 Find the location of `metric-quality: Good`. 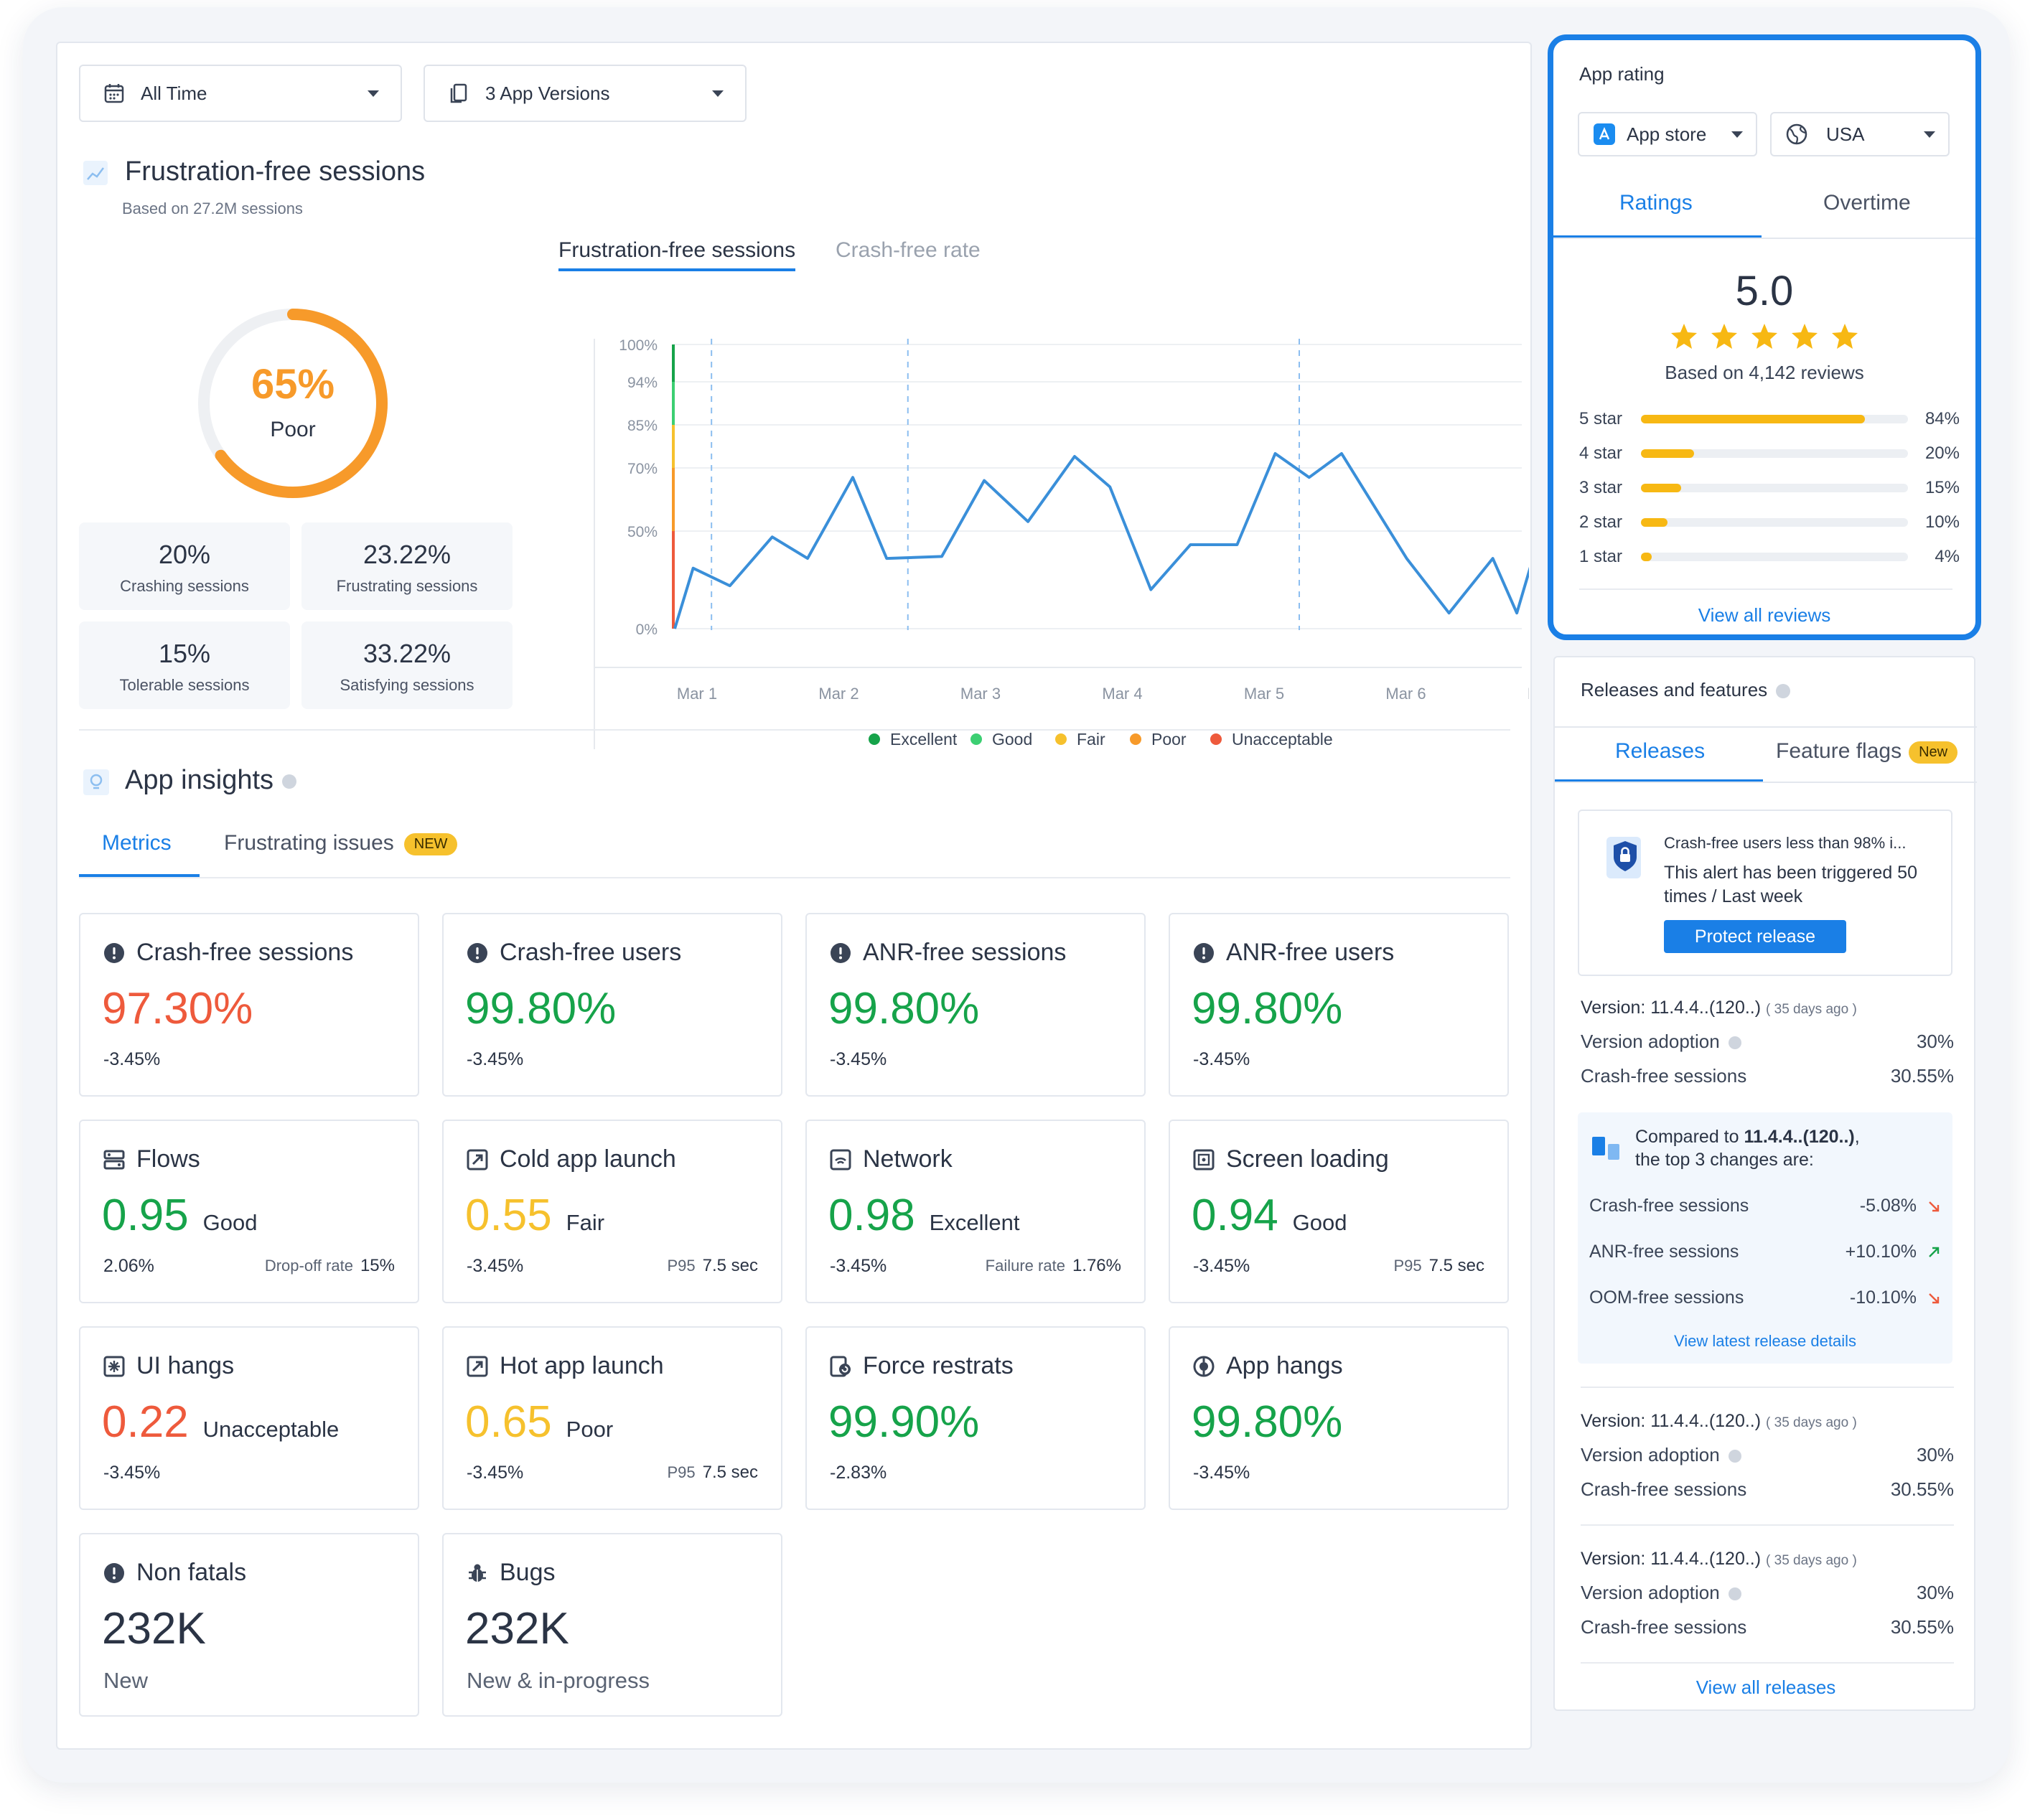

metric-quality: Good is located at coordinates (230, 1222).